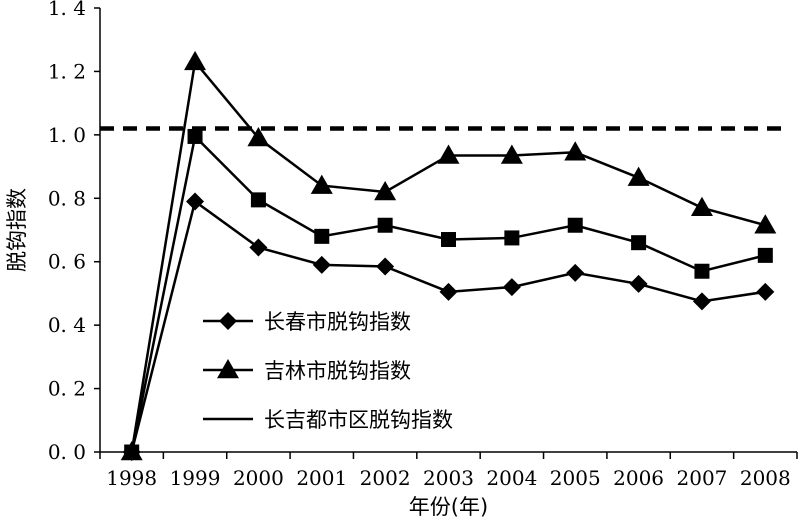  I want to click on y-tick-label: 0. 8, so click(67, 198).